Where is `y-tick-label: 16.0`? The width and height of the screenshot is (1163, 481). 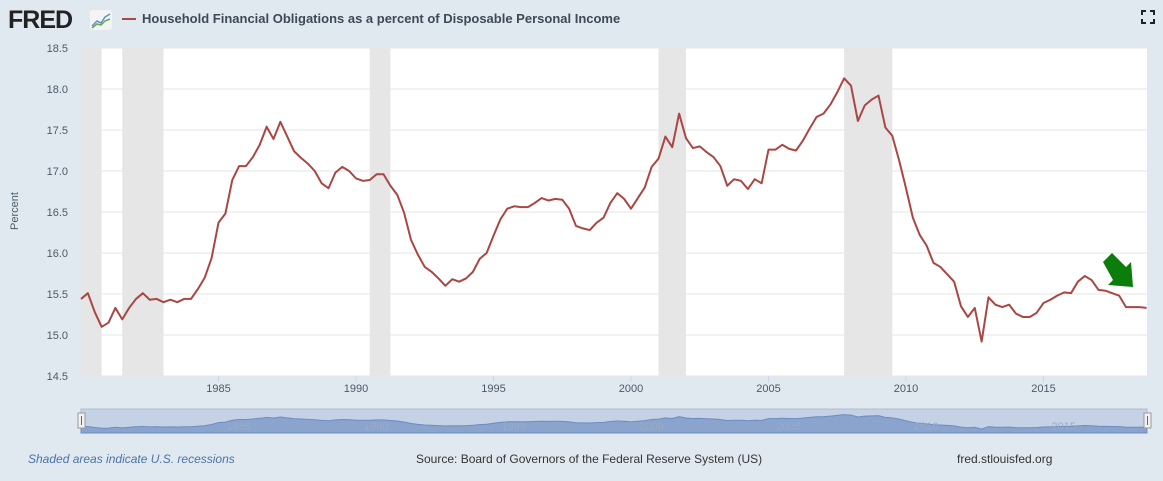 y-tick-label: 16.0 is located at coordinates (57, 254).